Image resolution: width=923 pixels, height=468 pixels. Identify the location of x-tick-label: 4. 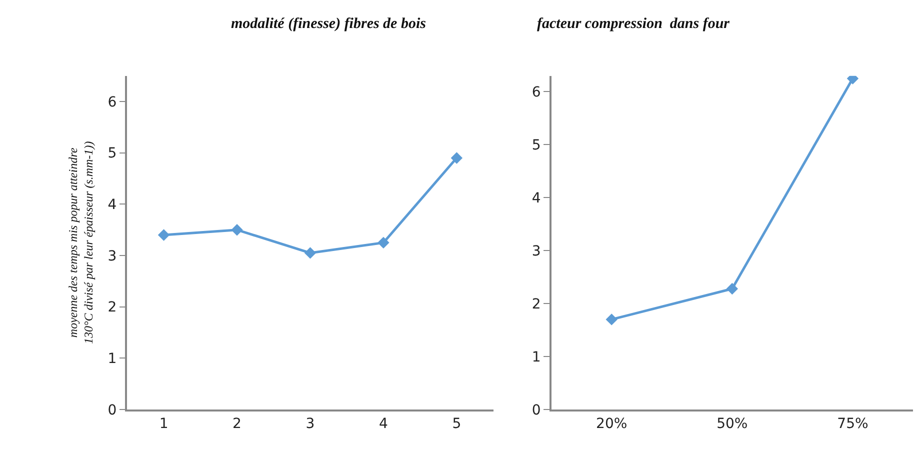
(383, 424).